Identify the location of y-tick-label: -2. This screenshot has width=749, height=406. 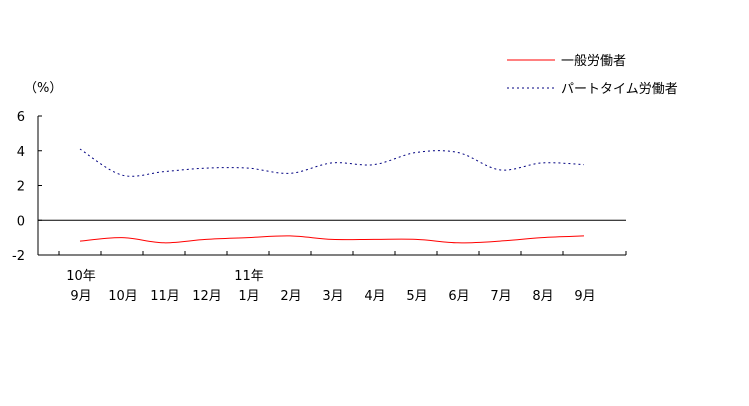
(18, 256).